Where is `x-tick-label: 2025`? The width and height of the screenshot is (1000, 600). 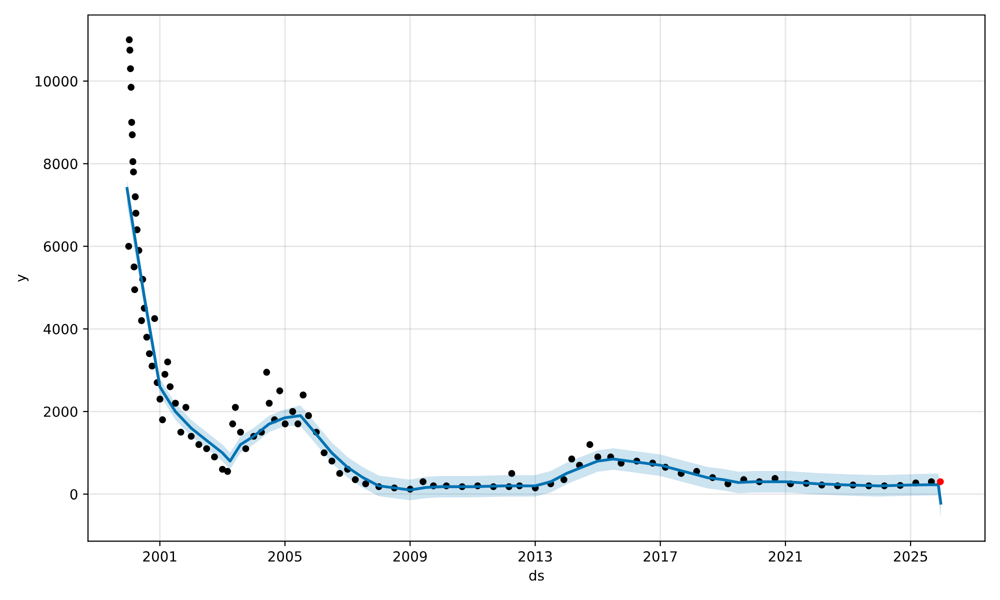 x-tick-label: 2025 is located at coordinates (911, 556).